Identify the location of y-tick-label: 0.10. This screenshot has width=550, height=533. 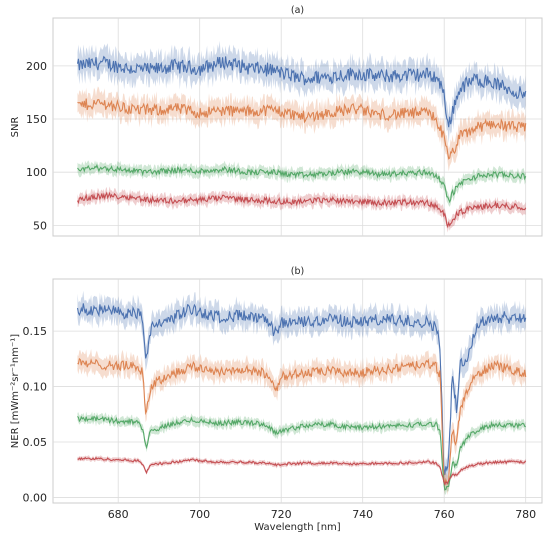
(35, 387).